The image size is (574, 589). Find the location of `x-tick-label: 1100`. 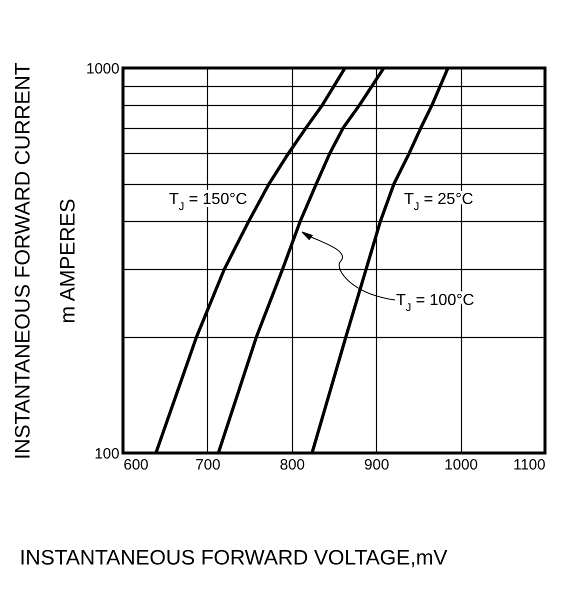

x-tick-label: 1100 is located at coordinates (529, 465).